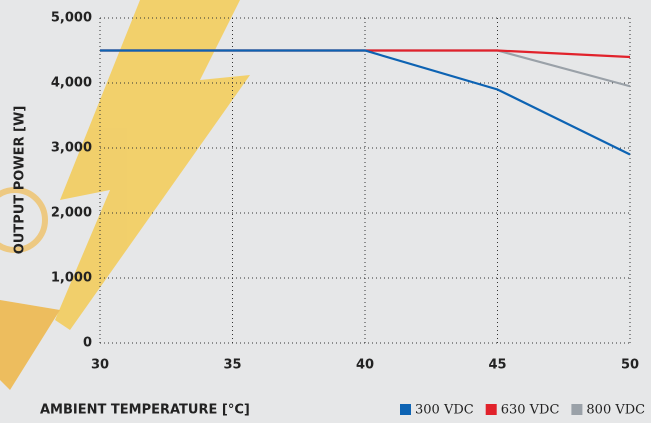  What do you see at coordinates (232, 365) in the screenshot?
I see `x-tick-label: 35` at bounding box center [232, 365].